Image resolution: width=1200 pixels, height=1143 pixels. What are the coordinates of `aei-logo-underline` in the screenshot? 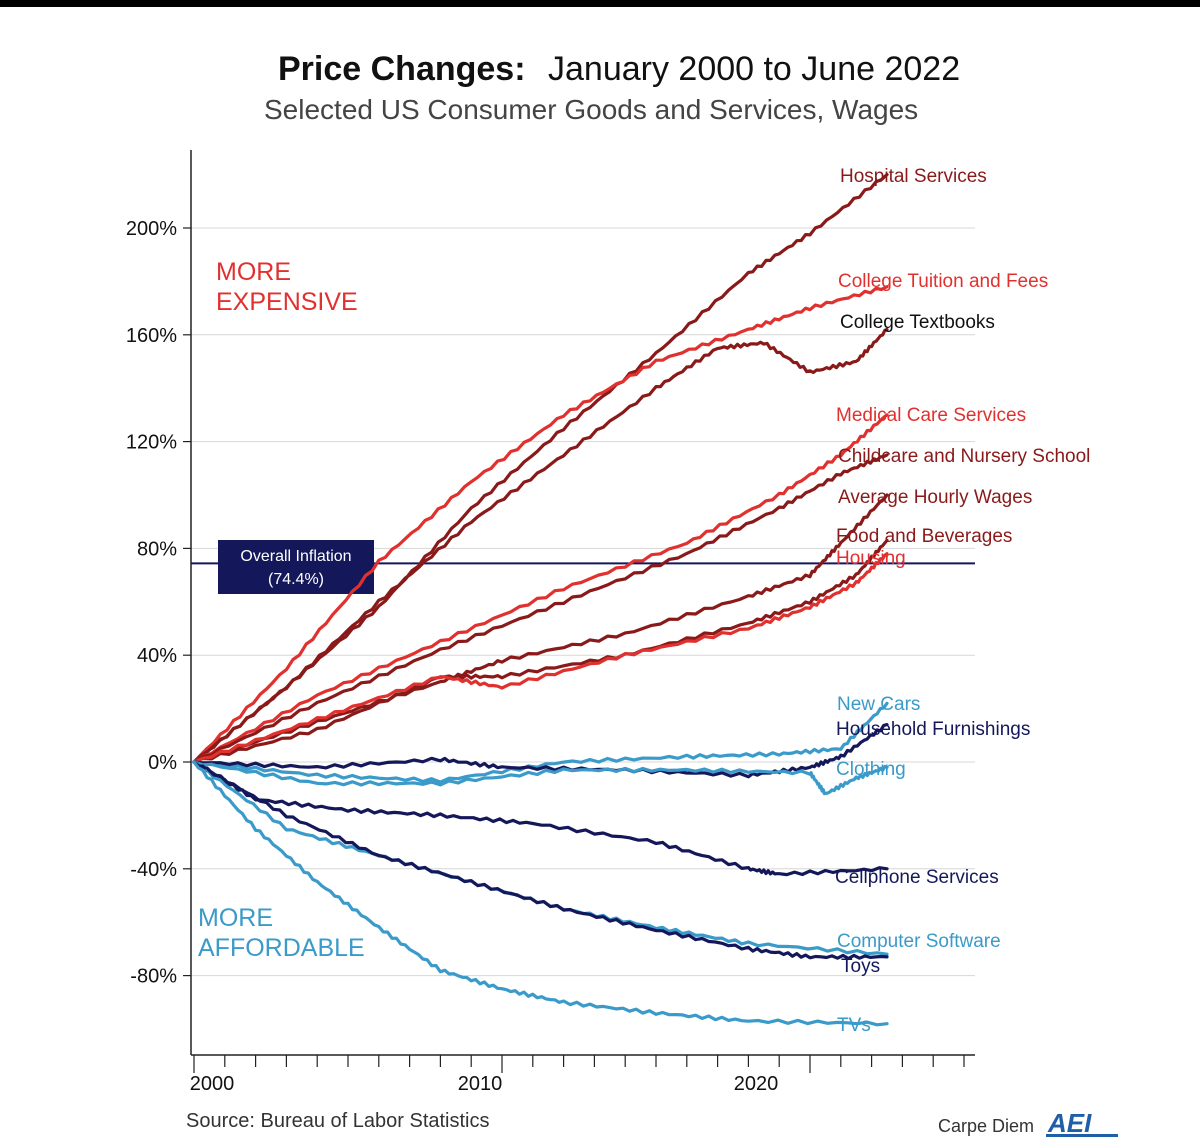 It's located at (1082, 1135).